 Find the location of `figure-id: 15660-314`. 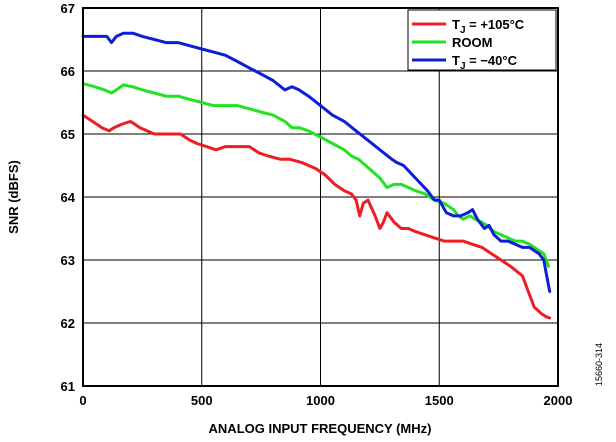

figure-id: 15660-314 is located at coordinates (599, 364).